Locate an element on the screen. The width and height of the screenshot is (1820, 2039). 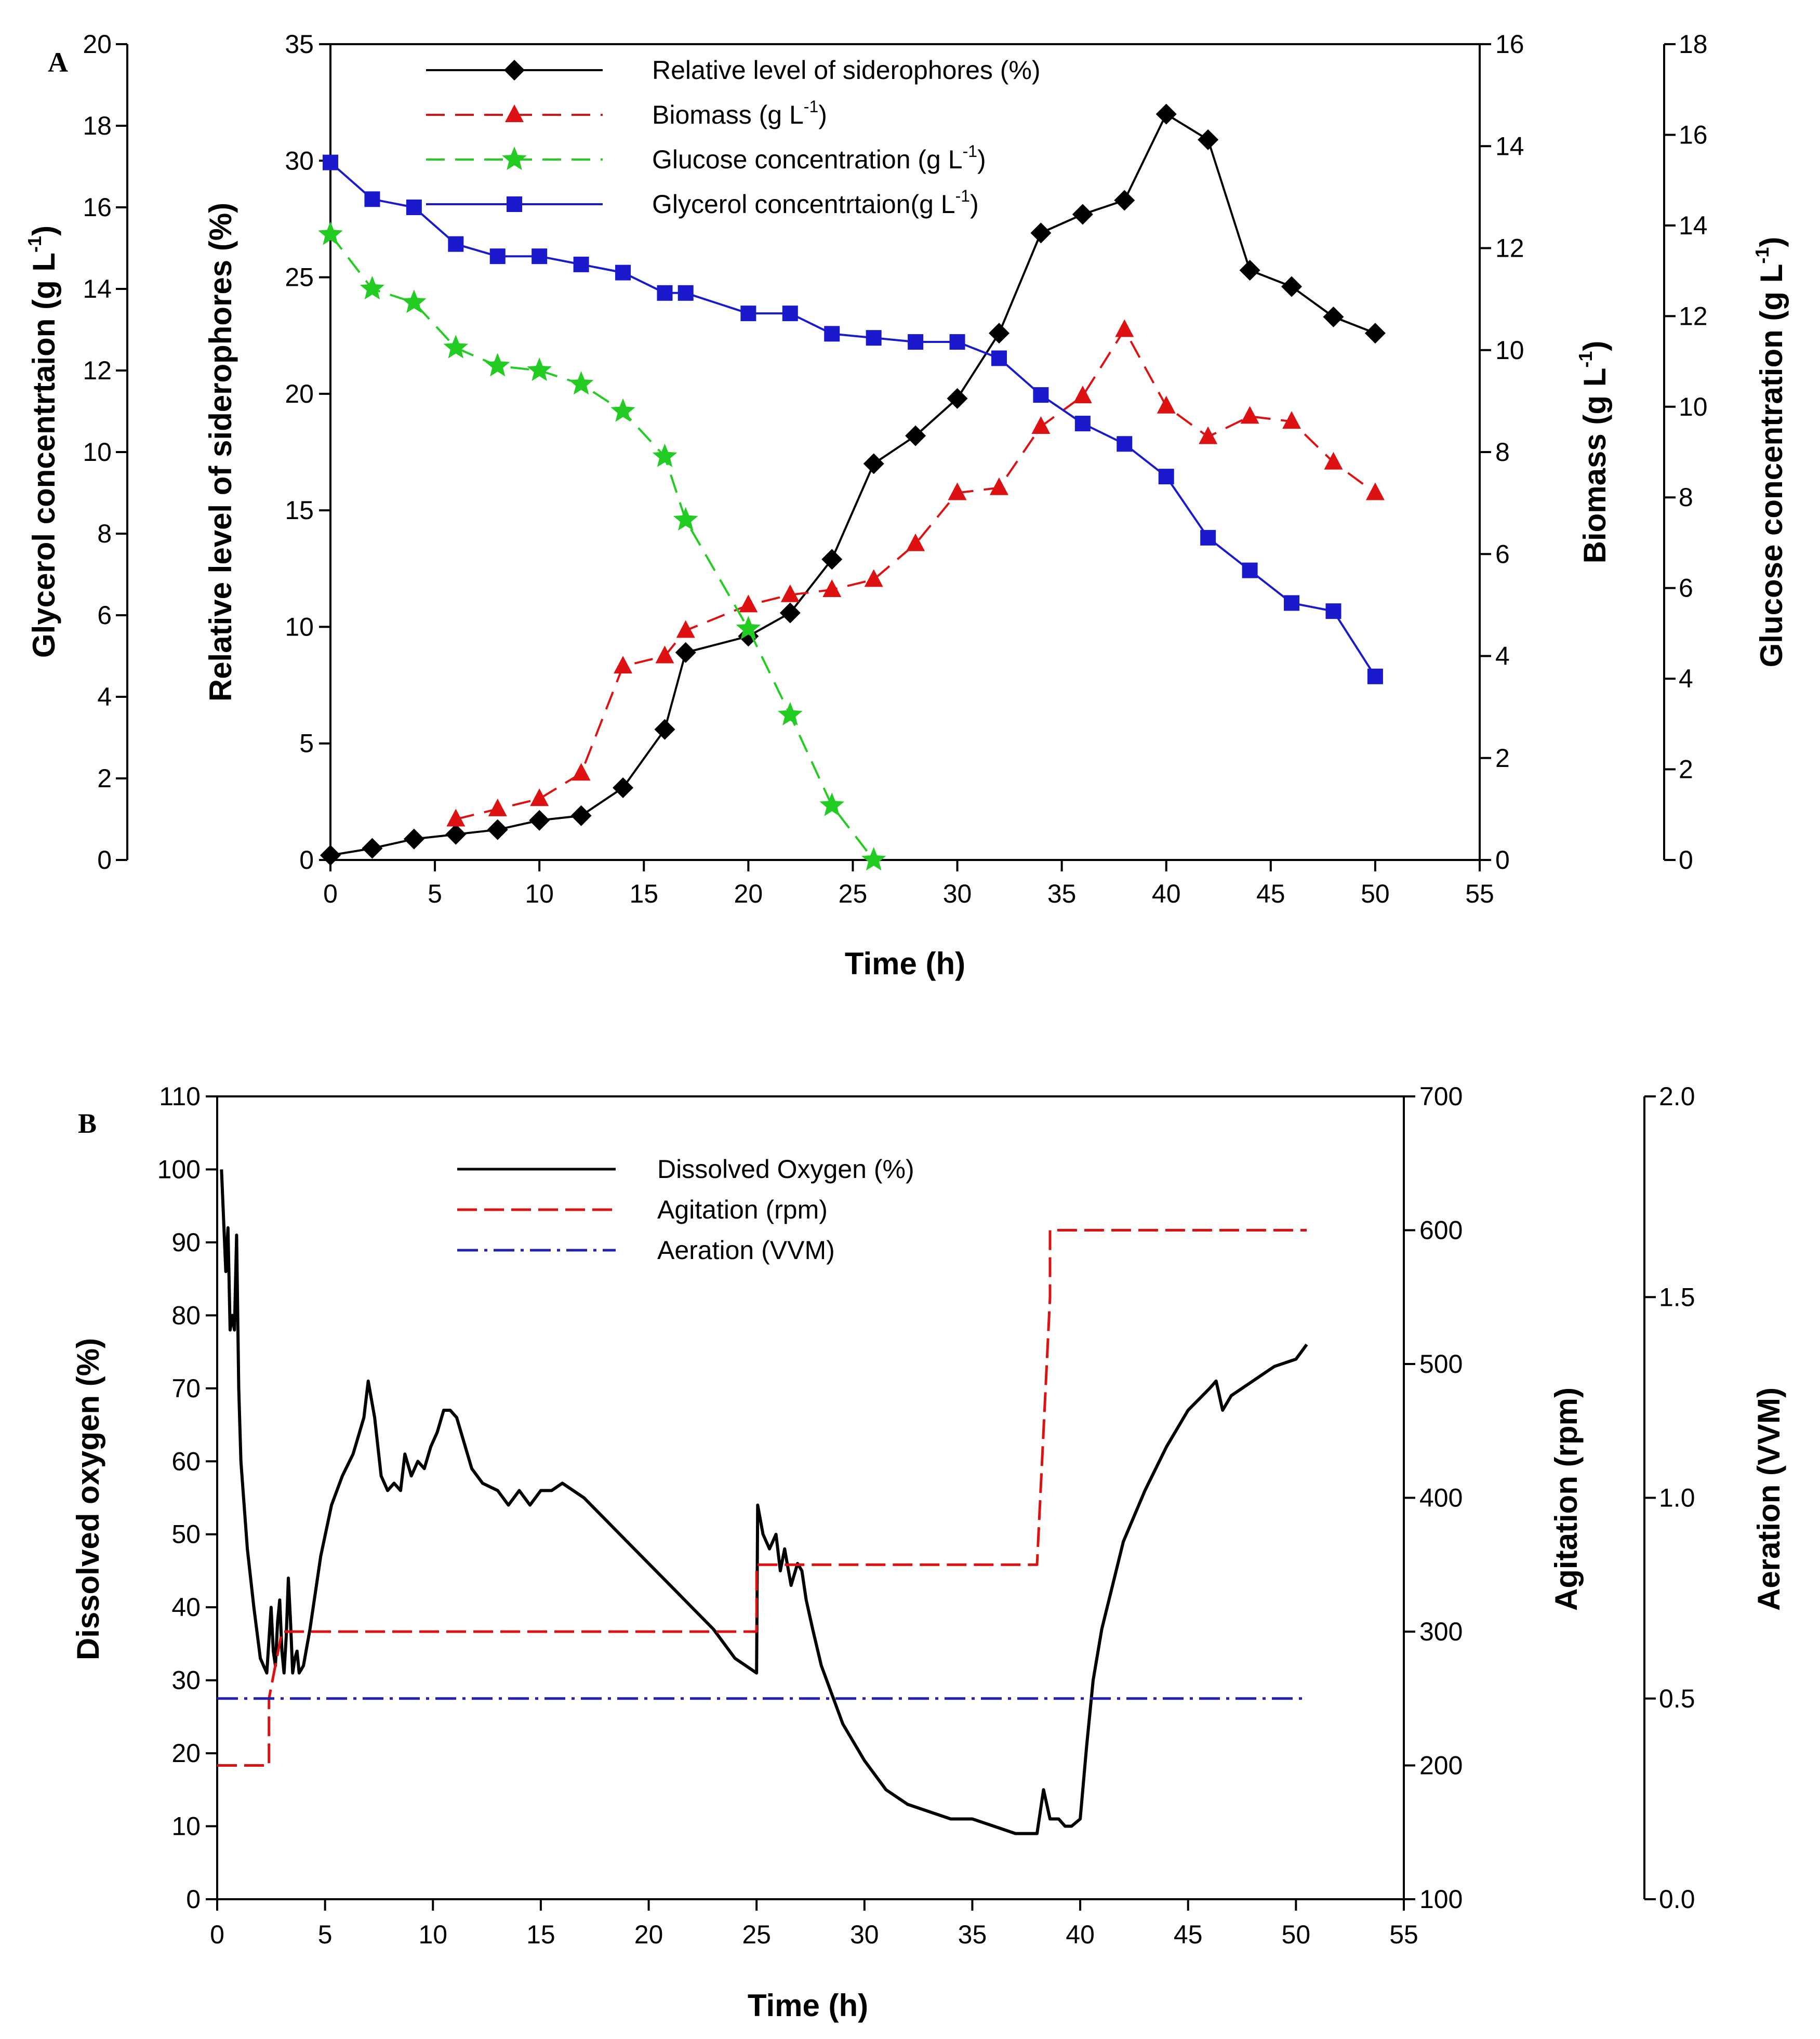
y-axis-biomass-tick-label: 4 is located at coordinates (1502, 656).